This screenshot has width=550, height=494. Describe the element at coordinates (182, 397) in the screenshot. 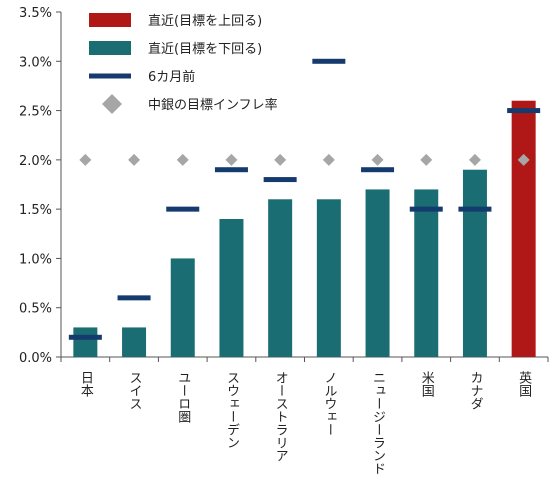

I see `x-tick-label: ユーロ圏` at that location.